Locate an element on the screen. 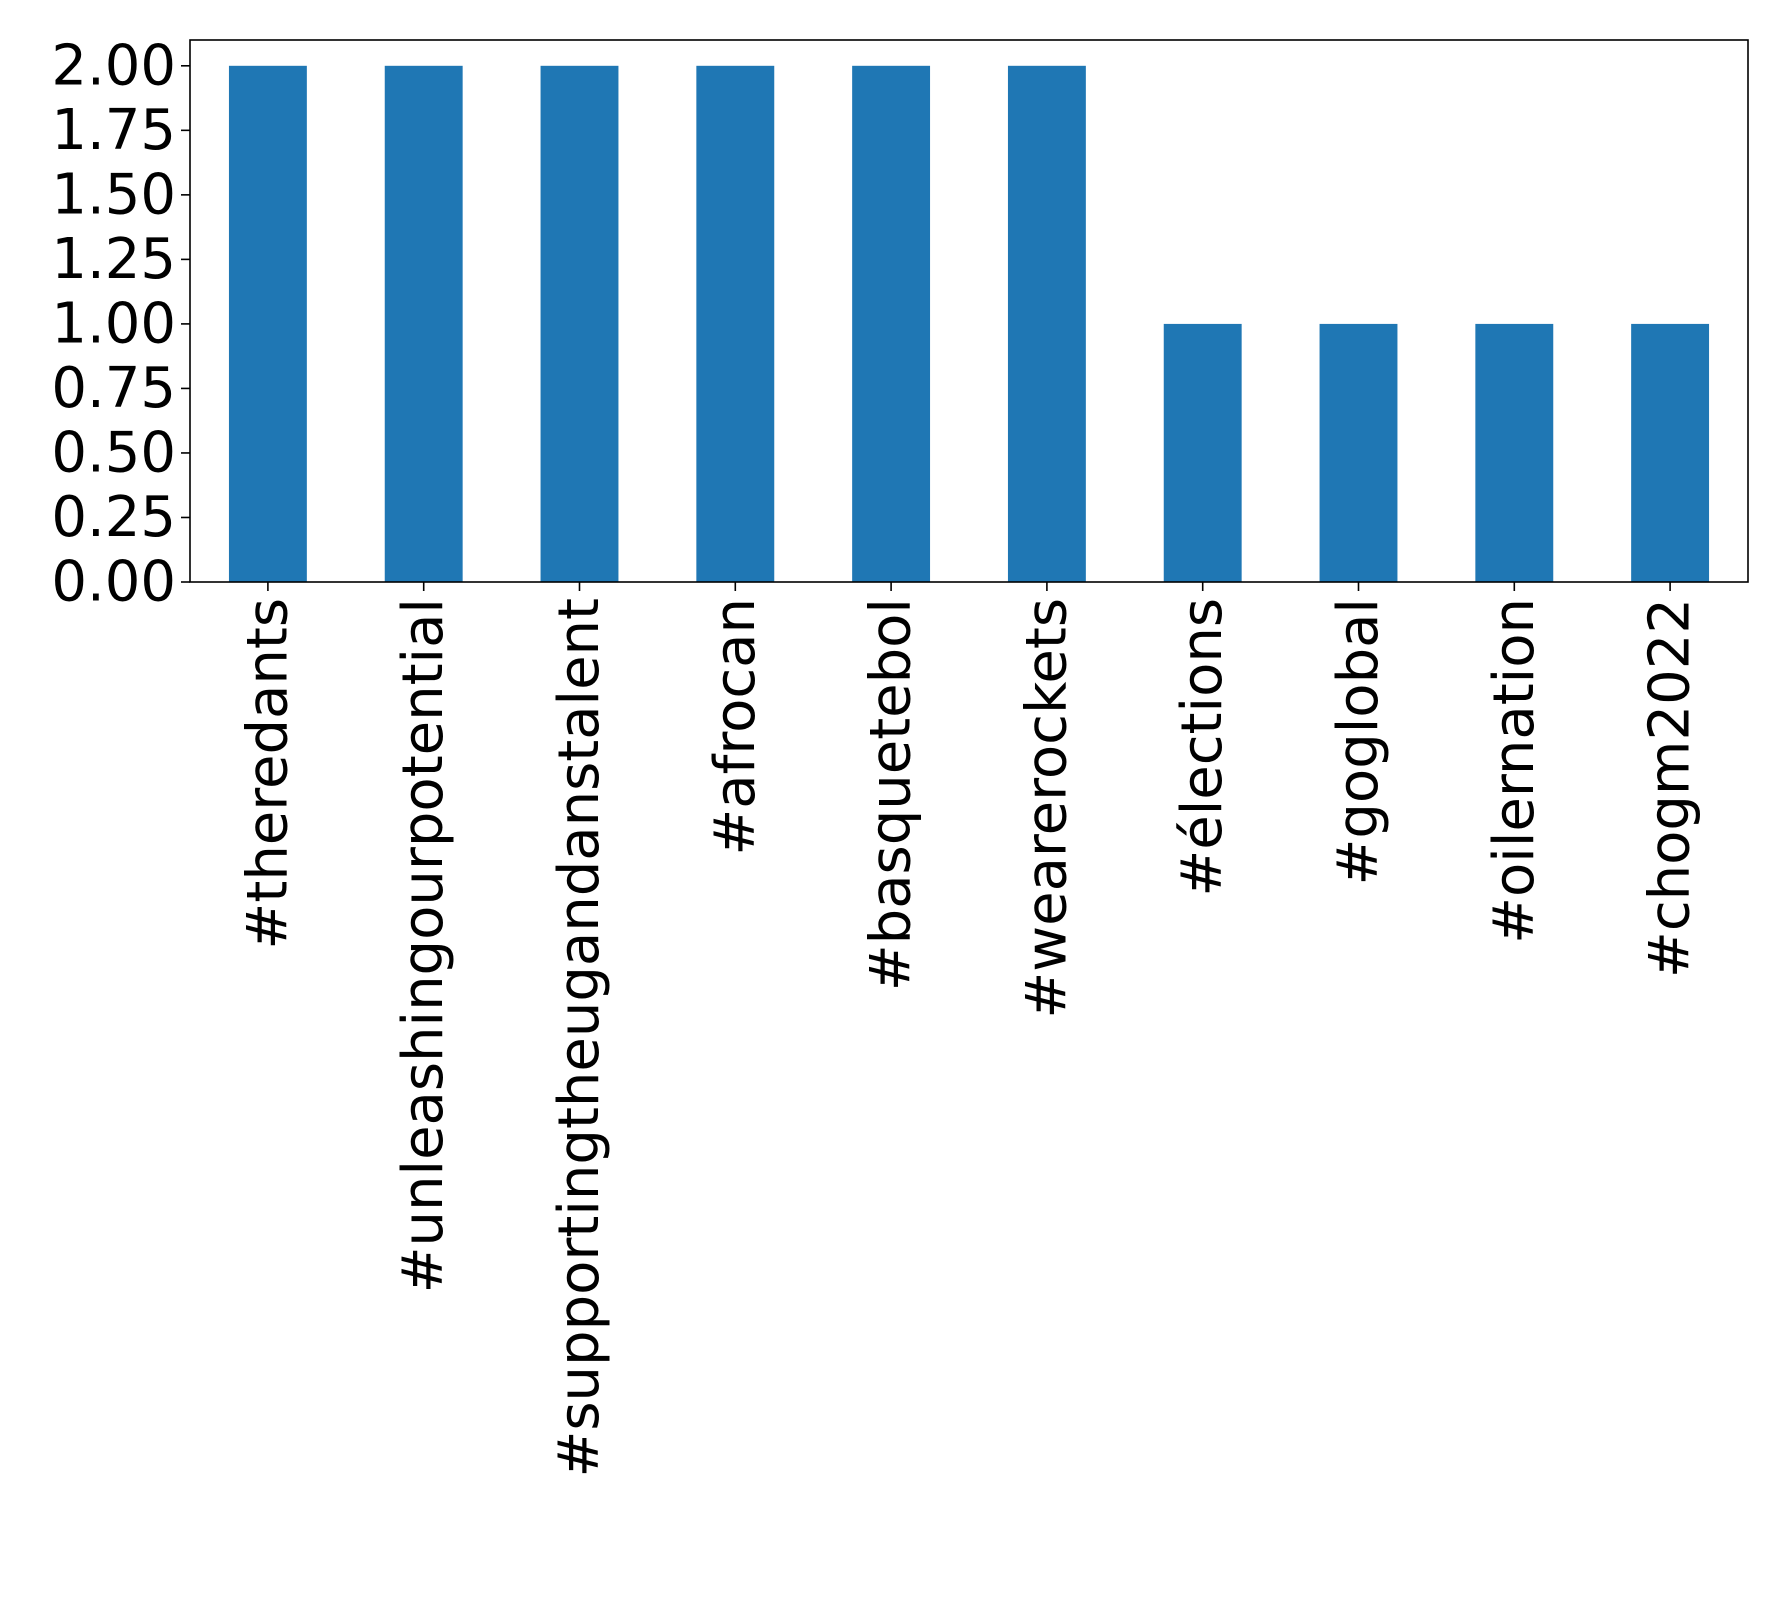  y-tick-label: 1.75 is located at coordinates (113, 130).